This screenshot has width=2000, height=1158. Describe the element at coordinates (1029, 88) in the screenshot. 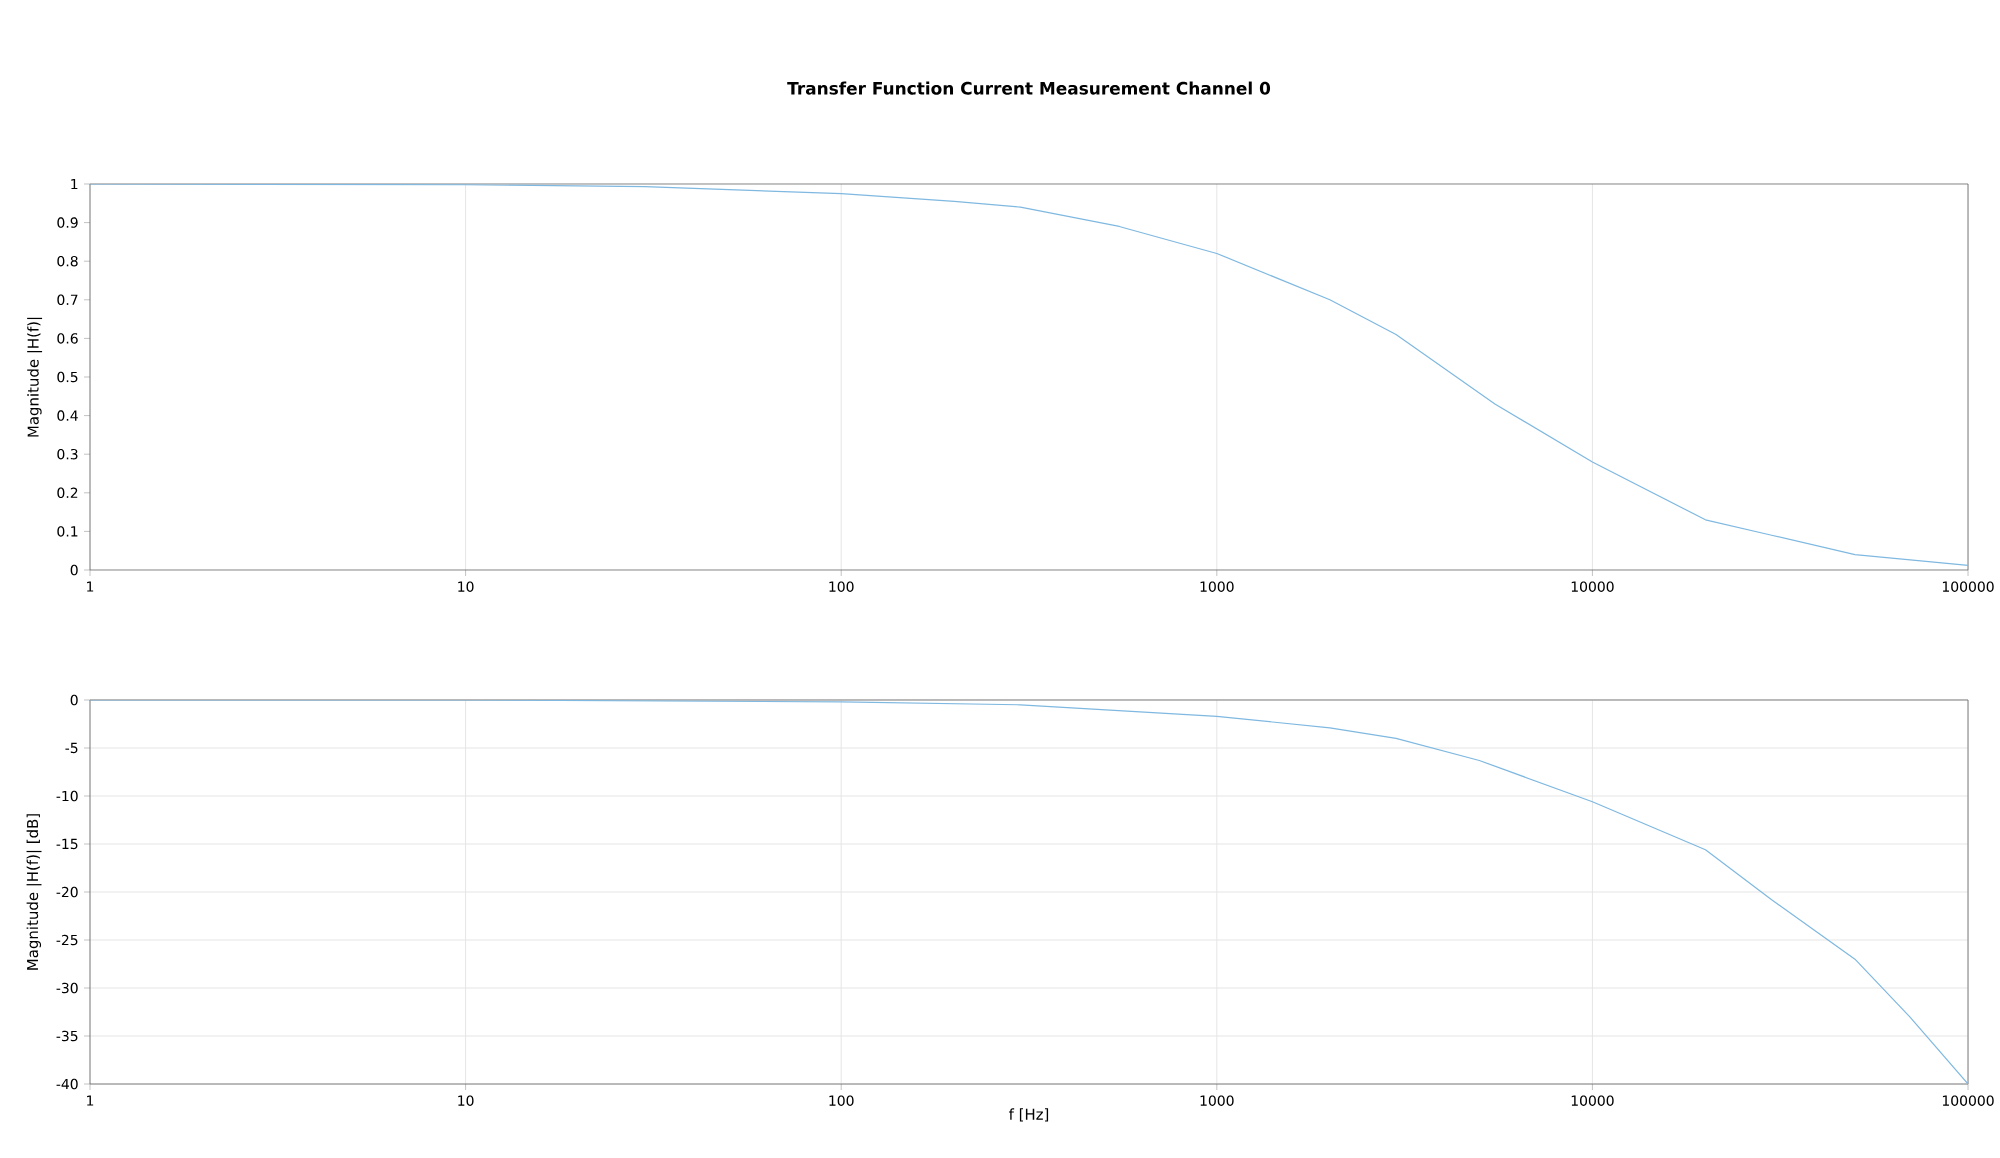

I see `chart-title: Transfer Function Current Measurement Channel 0` at that location.